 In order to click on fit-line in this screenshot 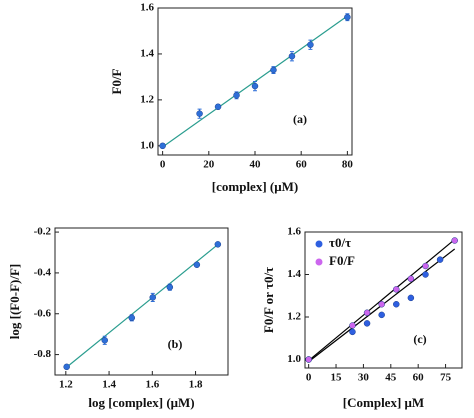, I will do `click(382, 300)`.